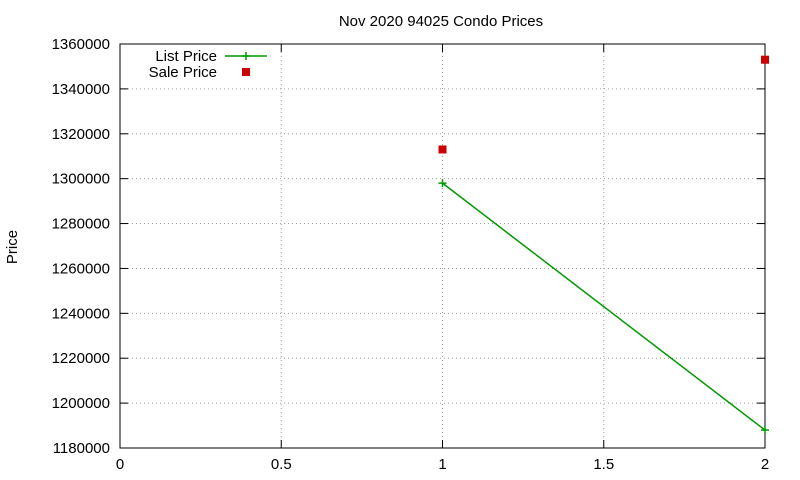 The width and height of the screenshot is (800, 480). Describe the element at coordinates (765, 464) in the screenshot. I see `x-tick-label: 2` at that location.